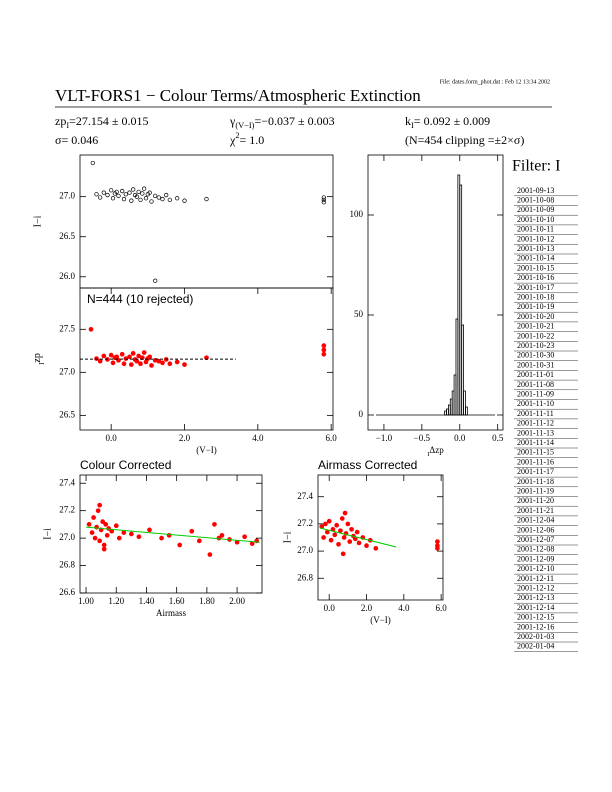 This screenshot has height=792, width=612. I want to click on x-tick-label: 1.40, so click(147, 601).